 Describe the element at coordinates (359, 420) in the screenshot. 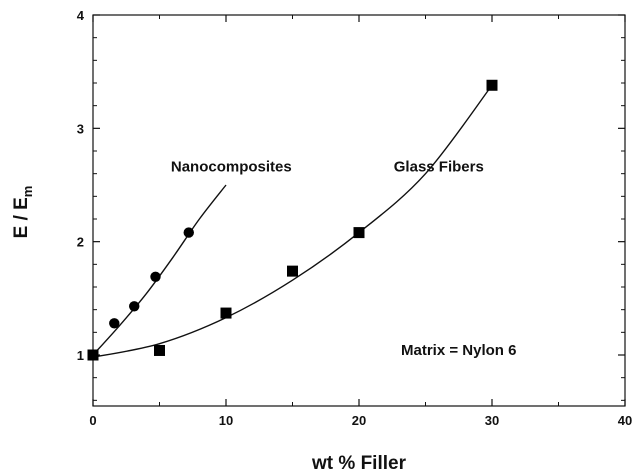

I see `x-tick-label: 20` at that location.